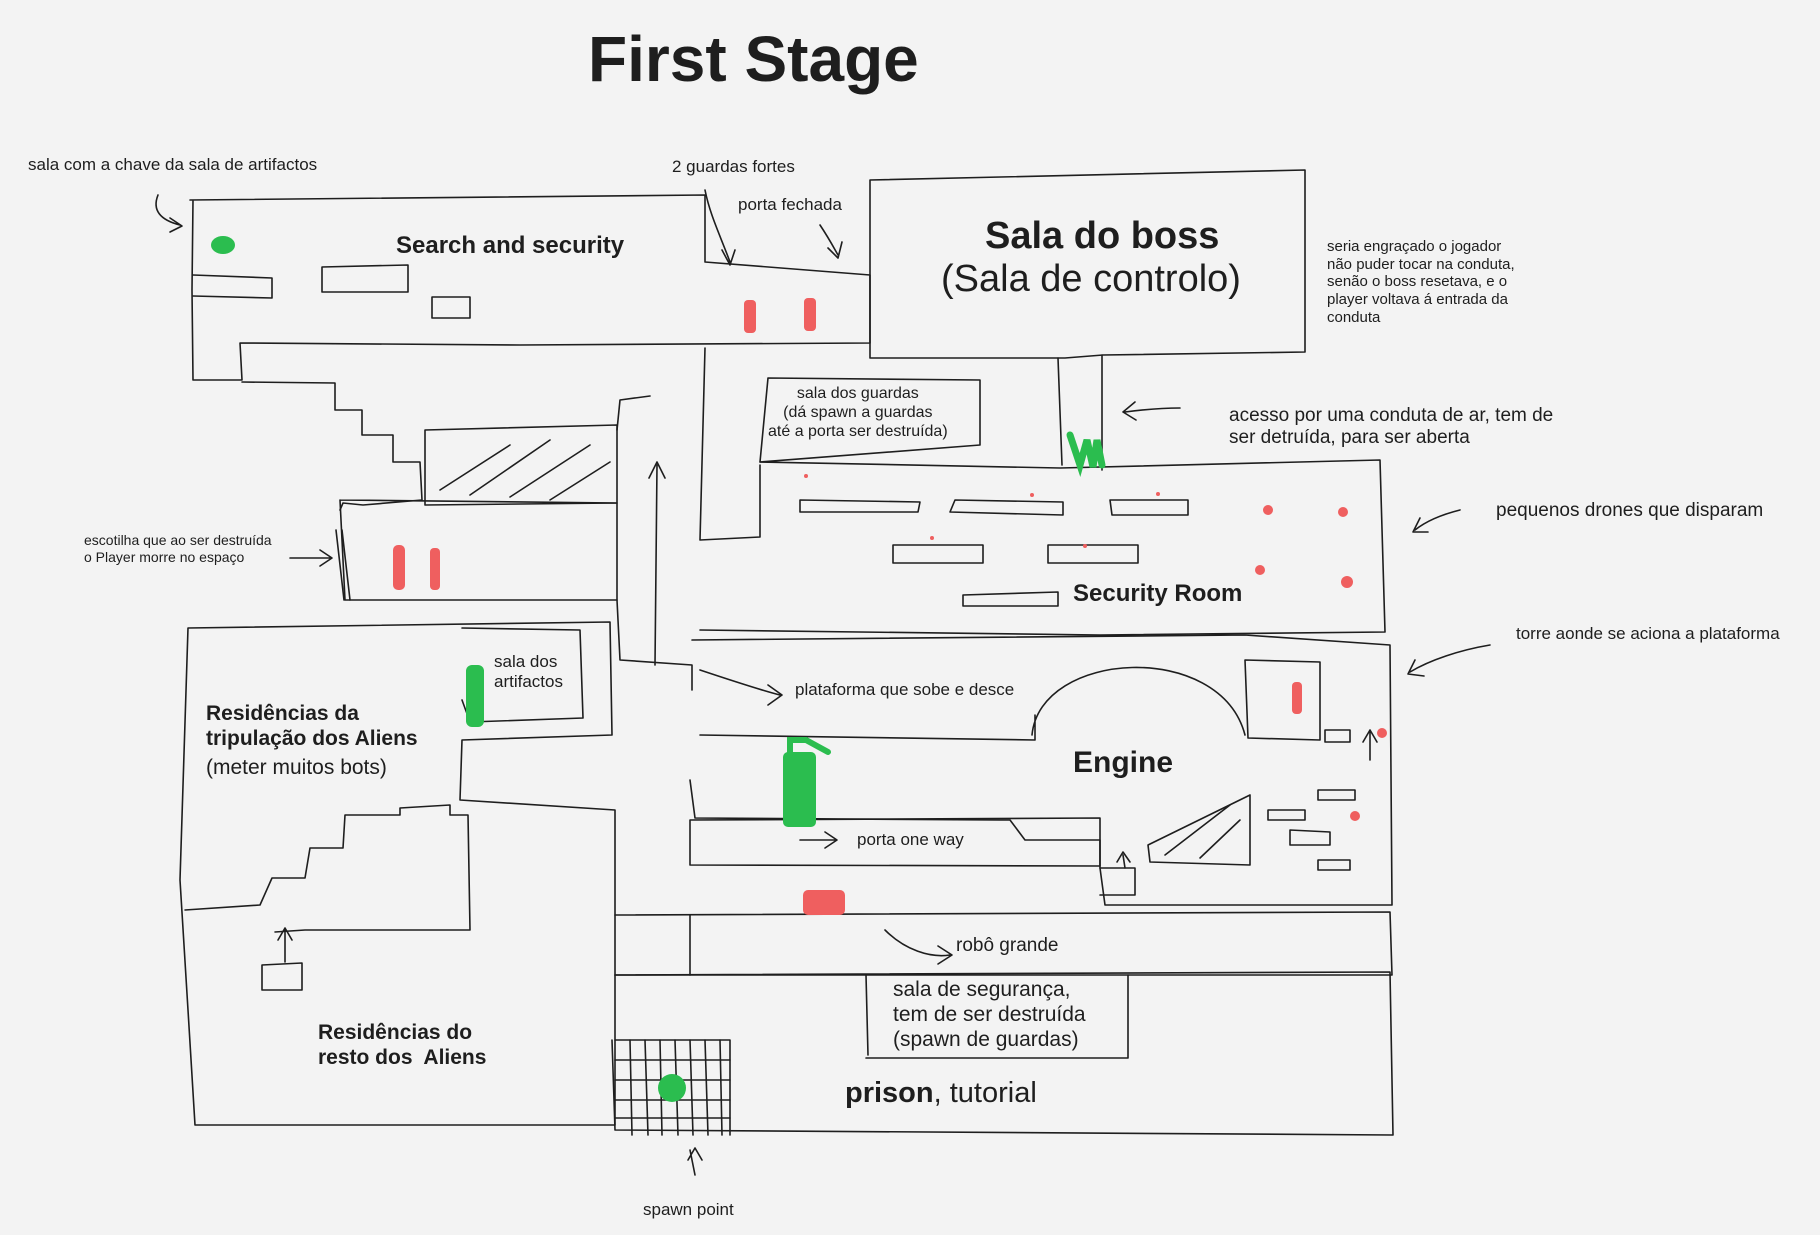 This screenshot has height=1235, width=1820. What do you see at coordinates (223, 245) in the screenshot?
I see `key-item` at bounding box center [223, 245].